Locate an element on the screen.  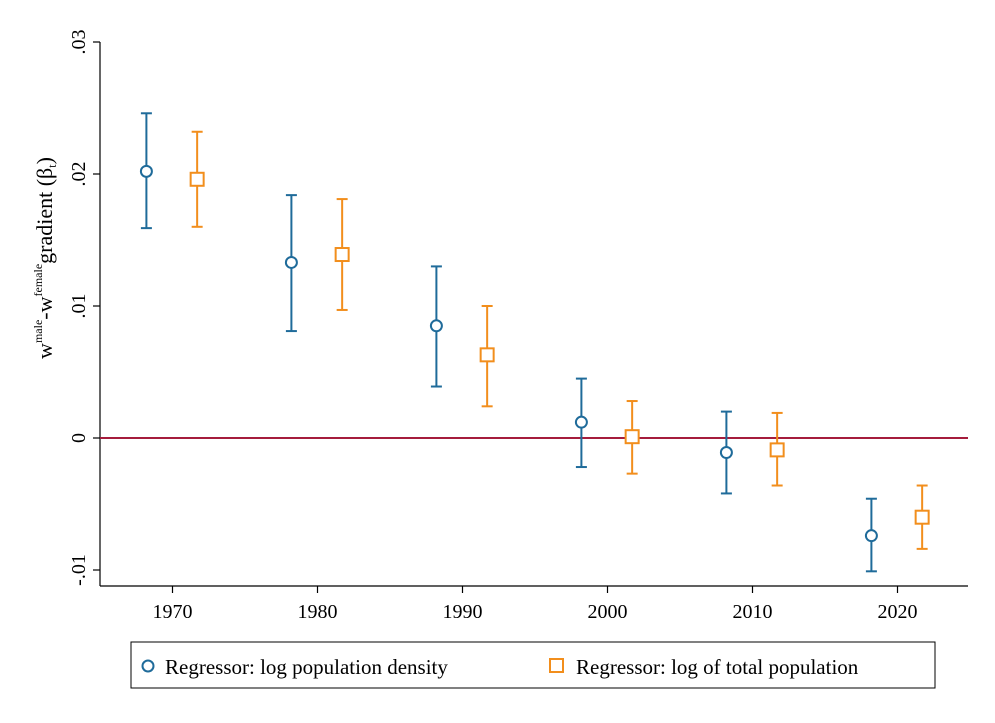
y-ticks: -.01 0 .01 .02 .03 is located at coordinates (84, 308).